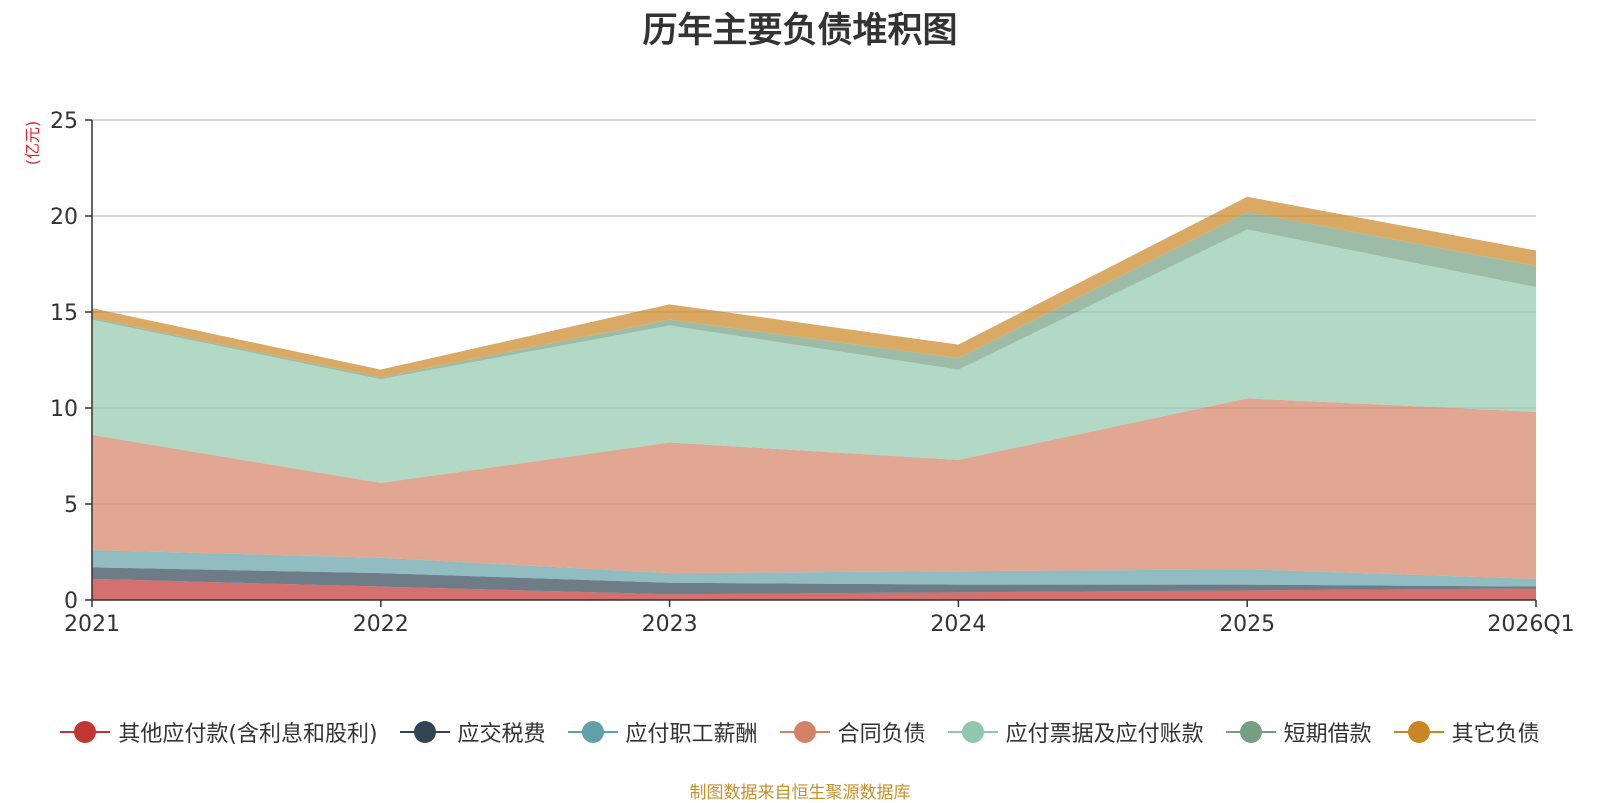  What do you see at coordinates (64, 409) in the screenshot?
I see `y-tick-label: 10` at bounding box center [64, 409].